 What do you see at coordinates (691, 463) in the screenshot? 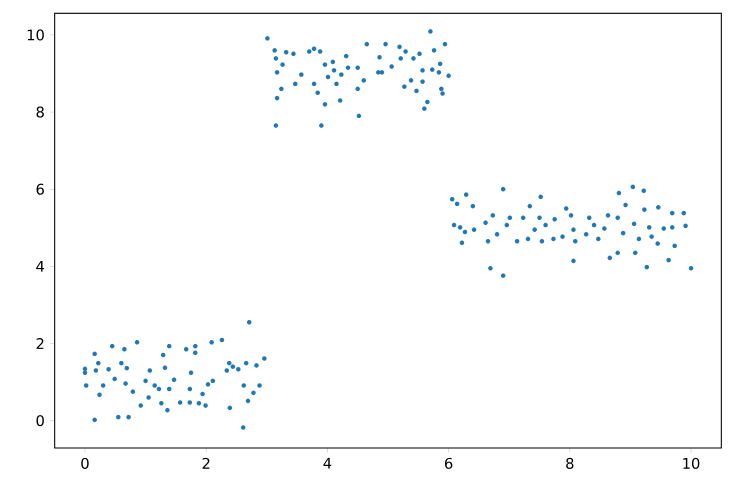
I see `x-tick-label: 10` at bounding box center [691, 463].